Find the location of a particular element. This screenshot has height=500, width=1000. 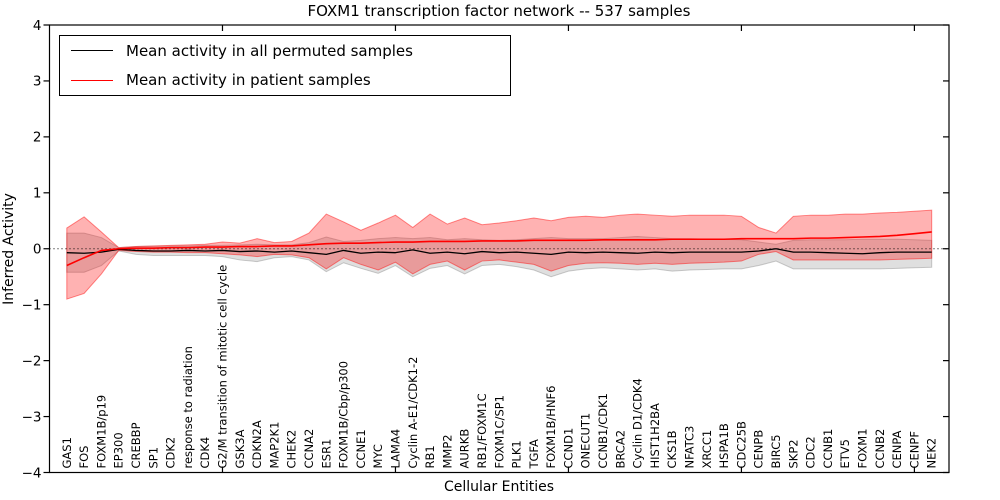

x-category-label: GSK3A is located at coordinates (240, 448).